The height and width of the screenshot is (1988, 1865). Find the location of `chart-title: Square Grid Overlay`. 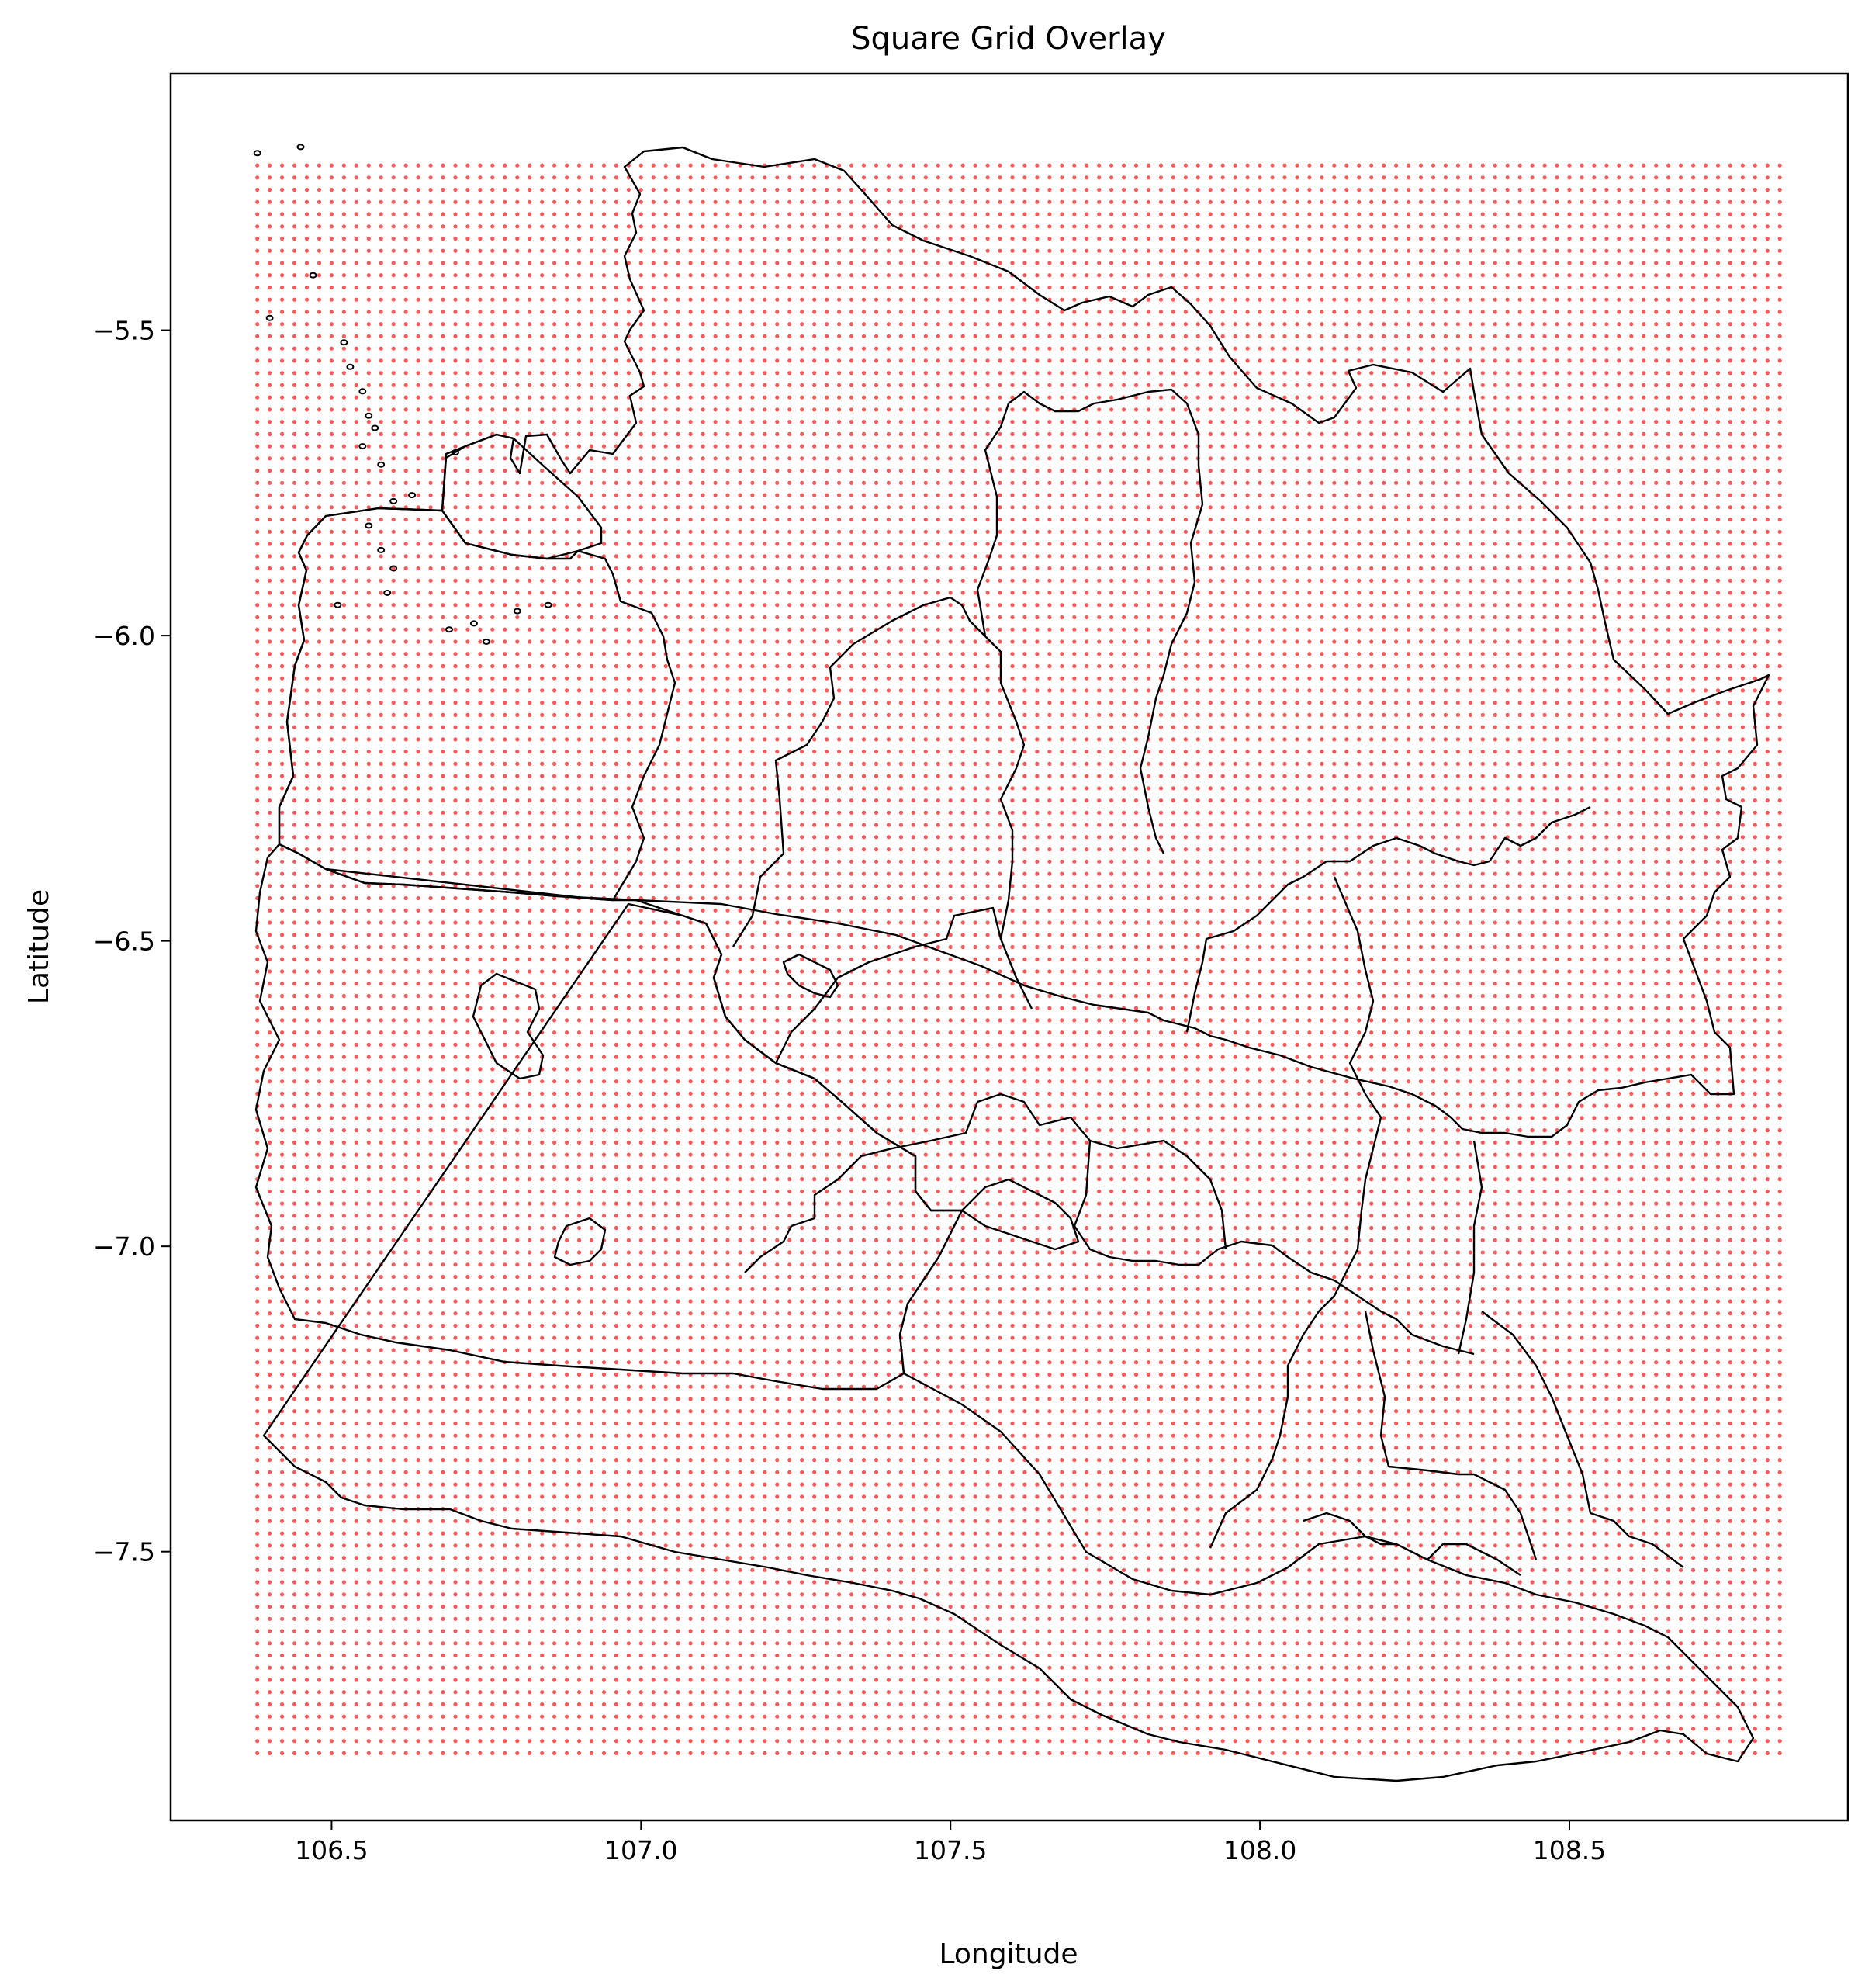

chart-title: Square Grid Overlay is located at coordinates (1009, 39).